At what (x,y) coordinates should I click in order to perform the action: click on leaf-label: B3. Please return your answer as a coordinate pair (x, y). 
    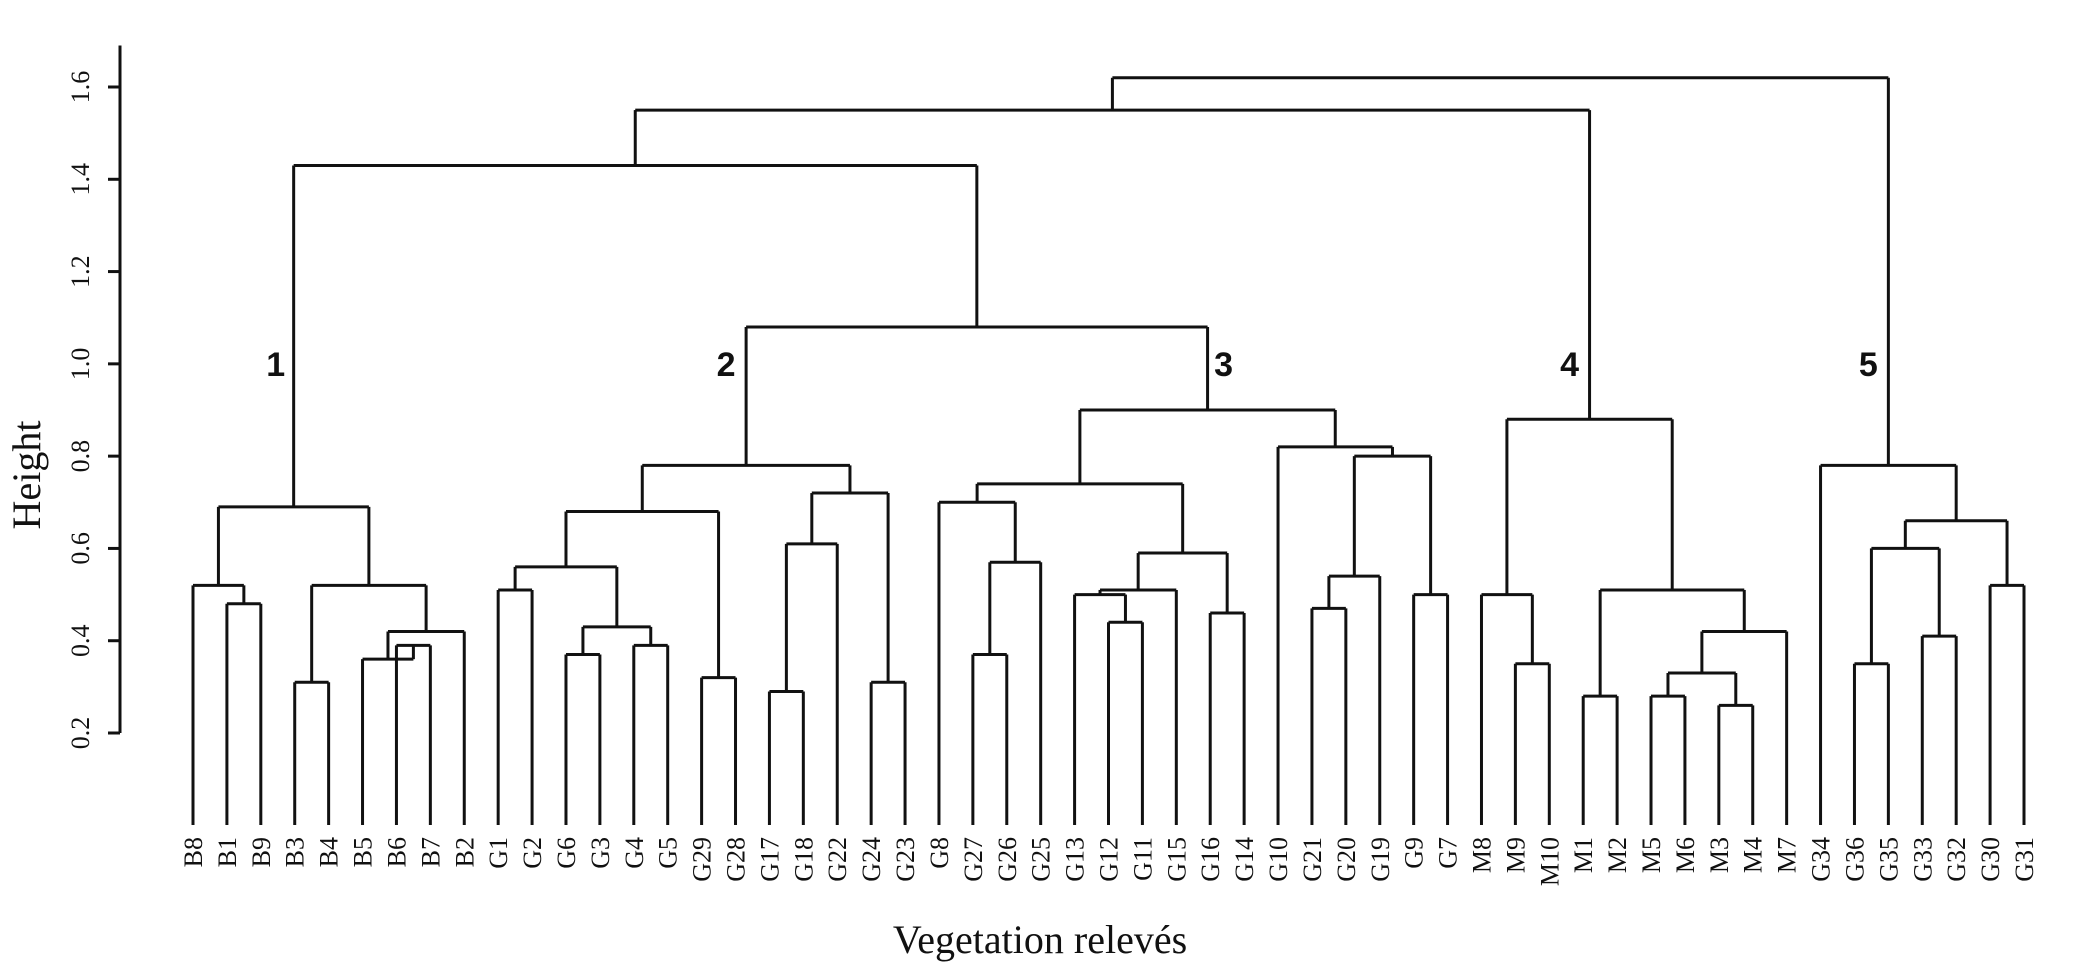
    Looking at the image, I should click on (295, 852).